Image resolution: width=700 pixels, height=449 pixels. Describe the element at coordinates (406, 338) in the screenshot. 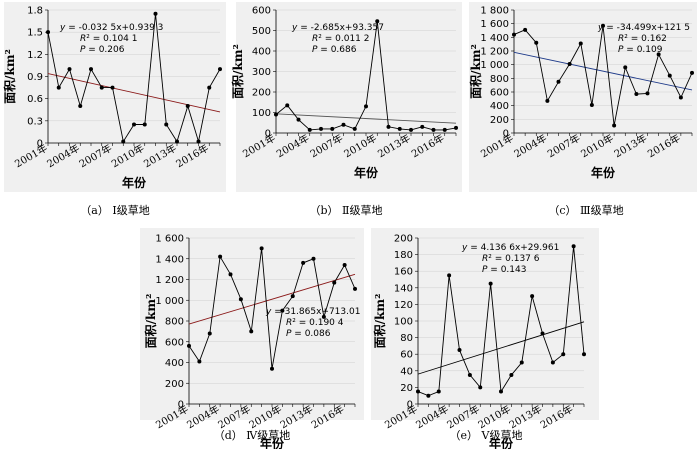

I see `y-tick-label: 80` at that location.